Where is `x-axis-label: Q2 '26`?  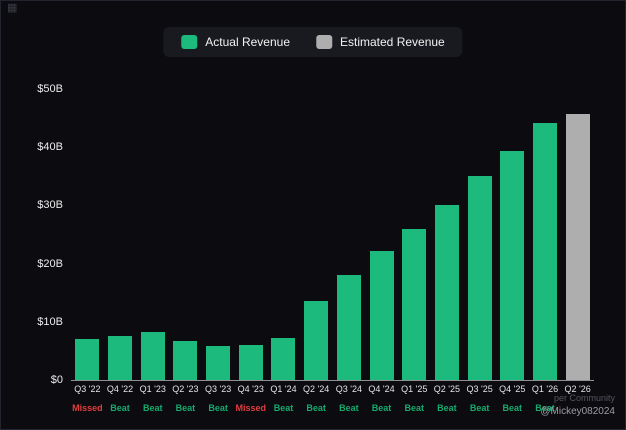 x-axis-label: Q2 '26 is located at coordinates (577, 389).